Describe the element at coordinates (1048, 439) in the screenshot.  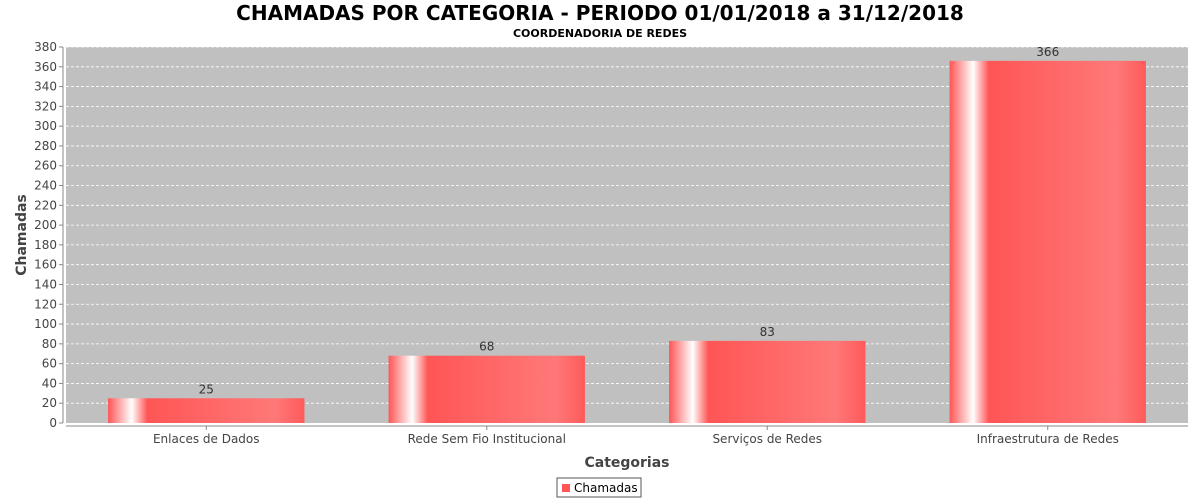
I see `x-tick-label: Infraestrutura de Redes` at that location.